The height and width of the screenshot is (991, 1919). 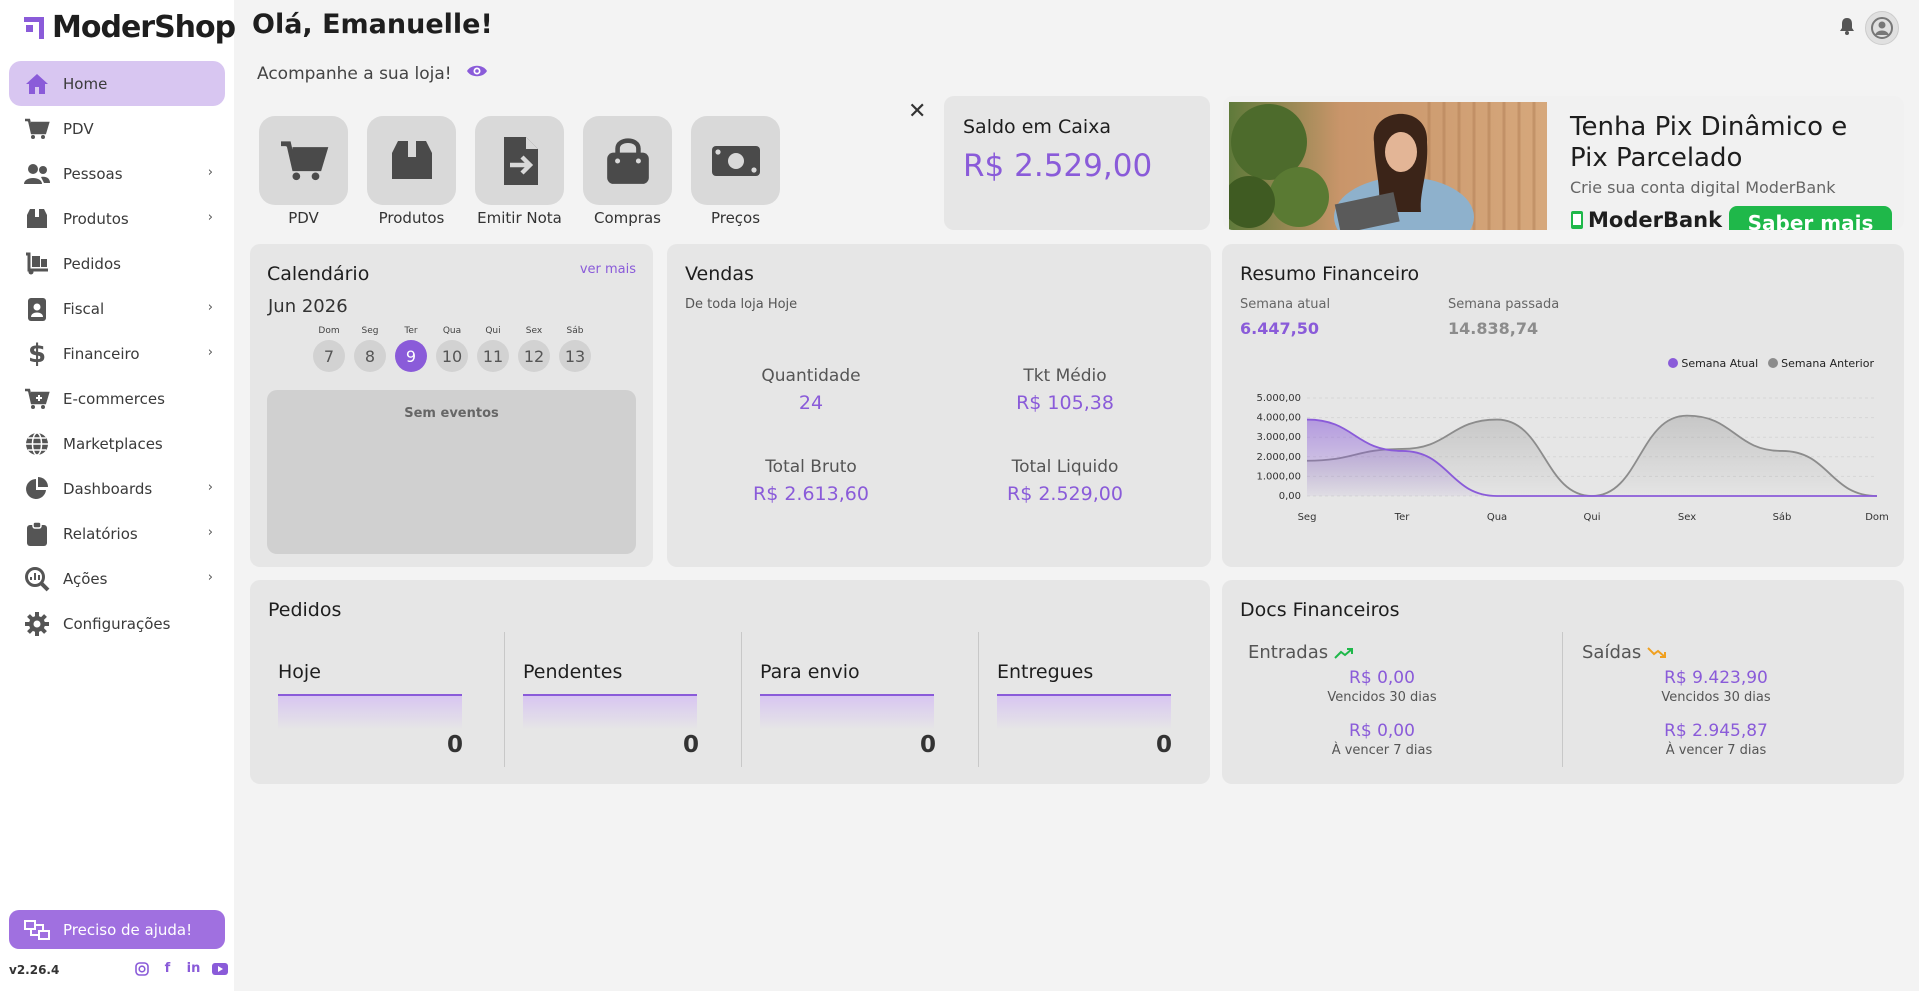 I want to click on eye-icon, so click(x=477, y=73).